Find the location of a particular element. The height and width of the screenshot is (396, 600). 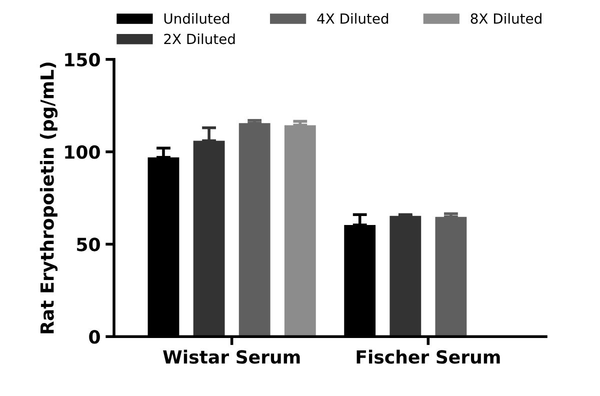

legend-label: 8X Diluted is located at coordinates (506, 18).